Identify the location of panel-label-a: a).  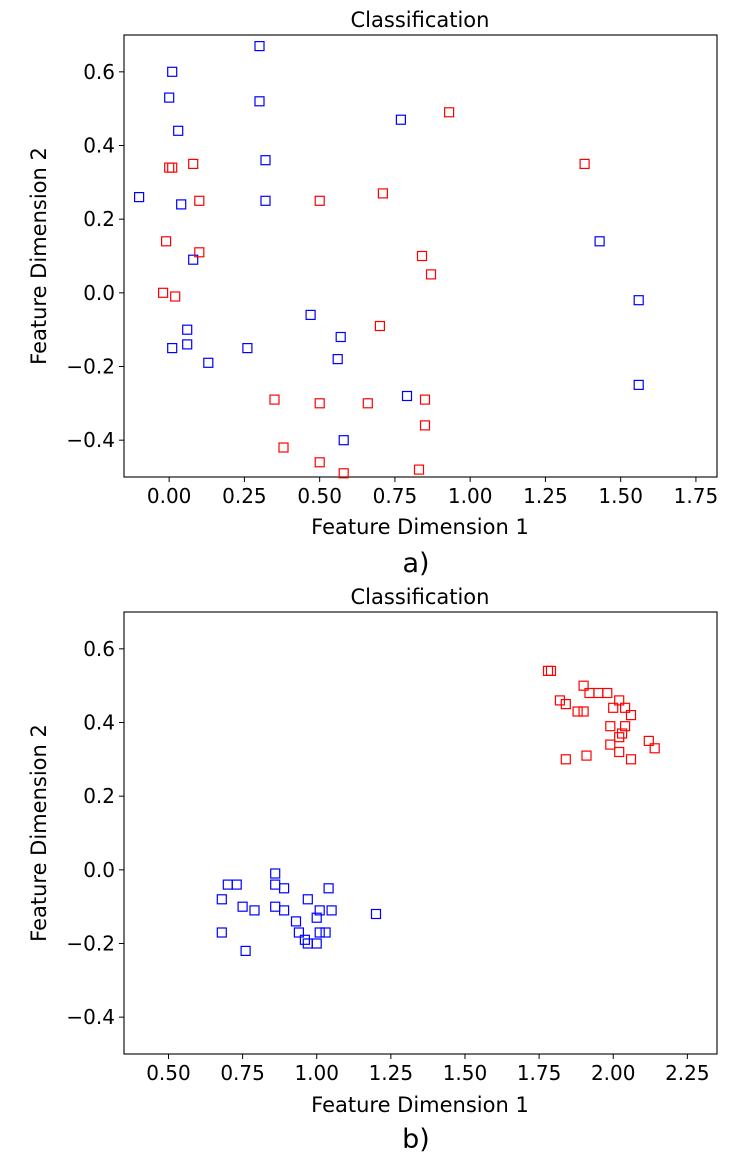
(415, 563).